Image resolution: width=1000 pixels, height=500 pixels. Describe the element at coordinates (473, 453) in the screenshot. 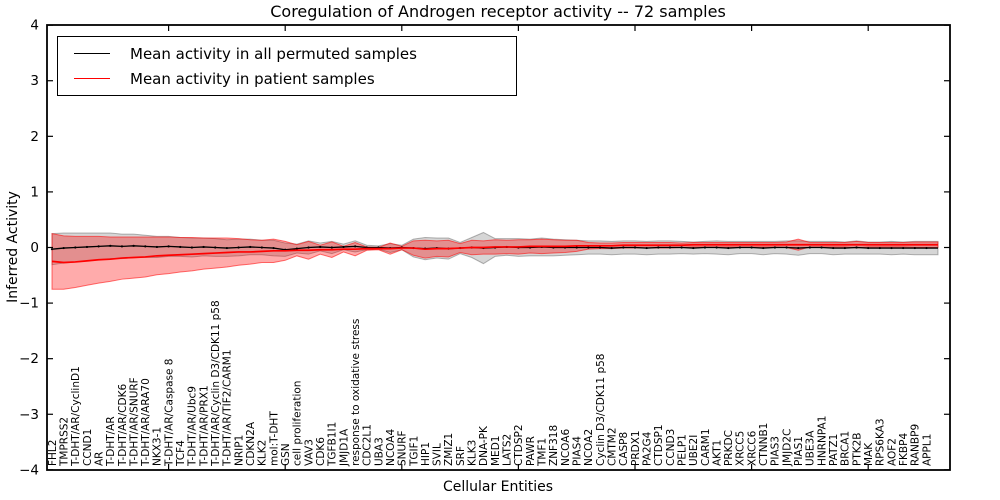

I see `x-category-label: KLK3` at that location.